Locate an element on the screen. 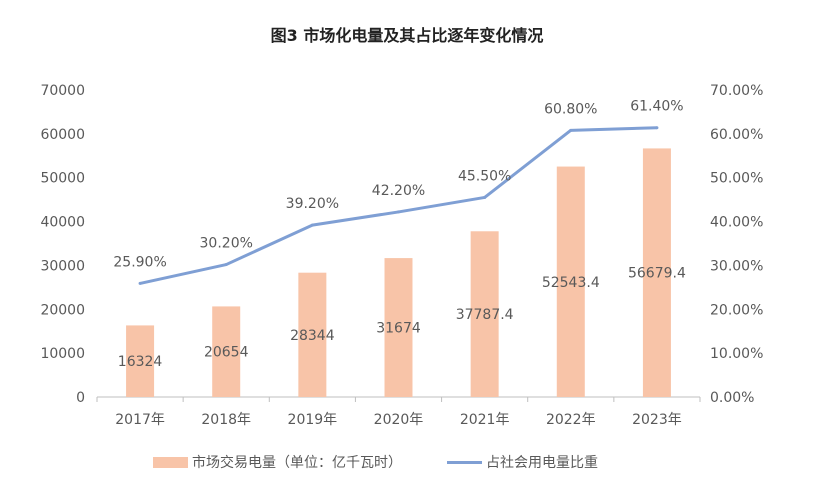 Image resolution: width=814 pixels, height=490 pixels. legend-item-bar: 市场交易电量（单位：亿千瓦时） is located at coordinates (277, 462).